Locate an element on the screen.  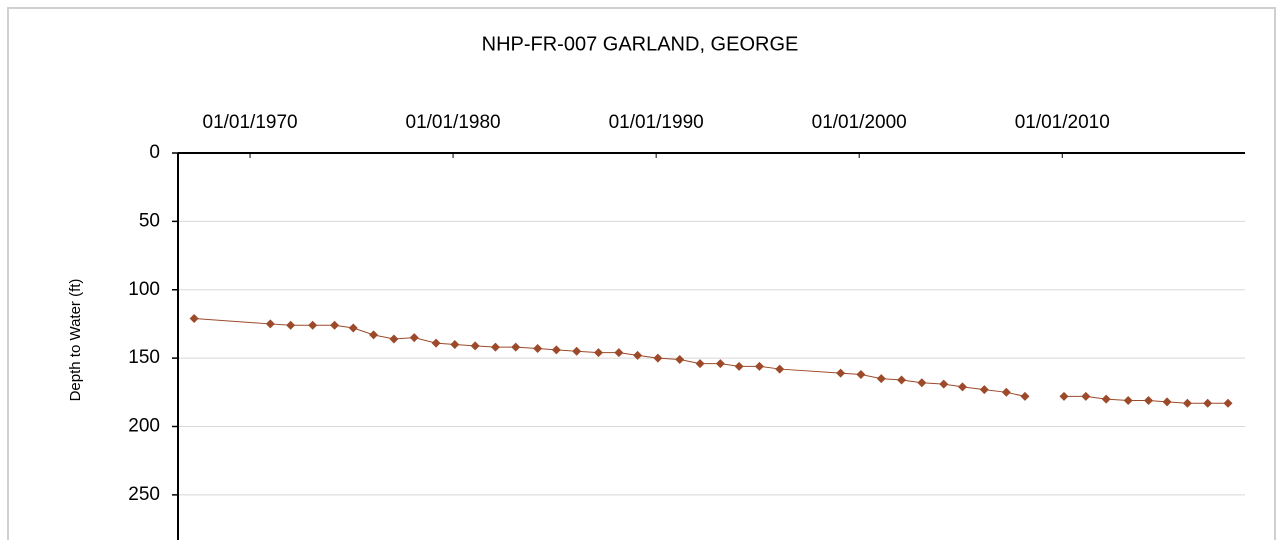
y-tick-label: 200 is located at coordinates (144, 426).